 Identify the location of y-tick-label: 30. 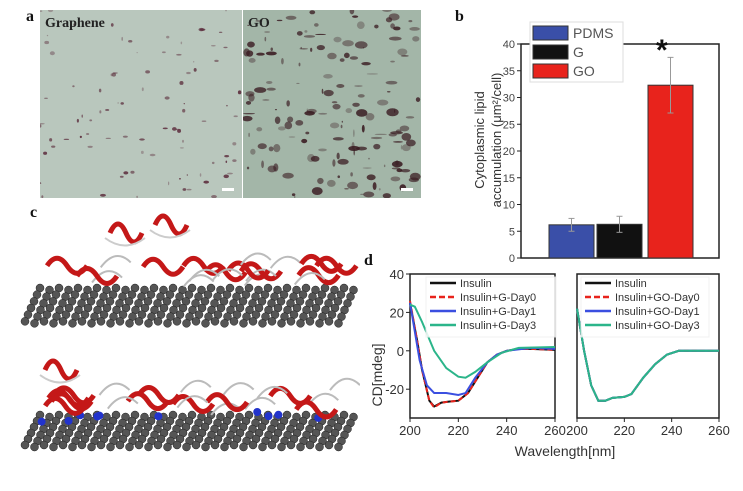
(509, 99).